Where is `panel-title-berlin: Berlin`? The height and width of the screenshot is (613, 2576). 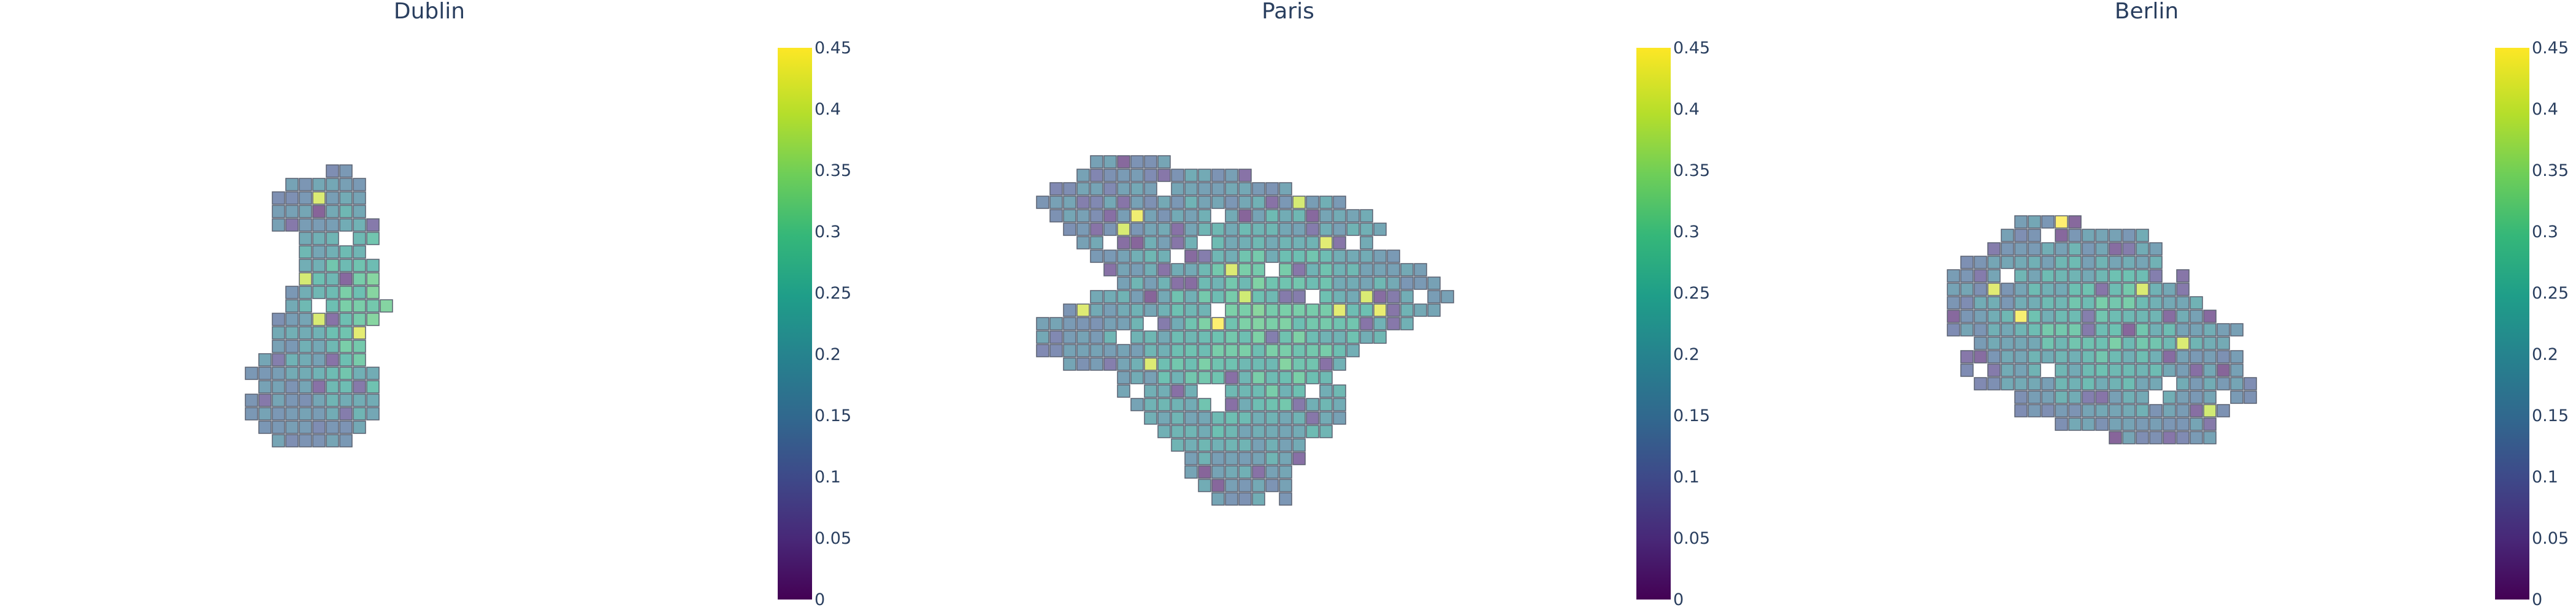
panel-title-berlin: Berlin is located at coordinates (2147, 12).